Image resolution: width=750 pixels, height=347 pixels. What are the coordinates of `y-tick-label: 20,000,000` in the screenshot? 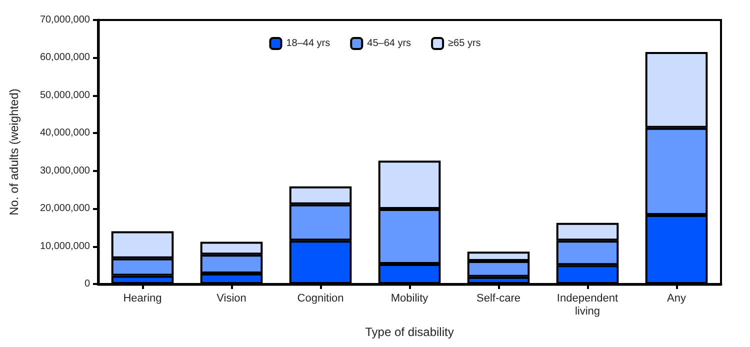 It's located at (65, 208).